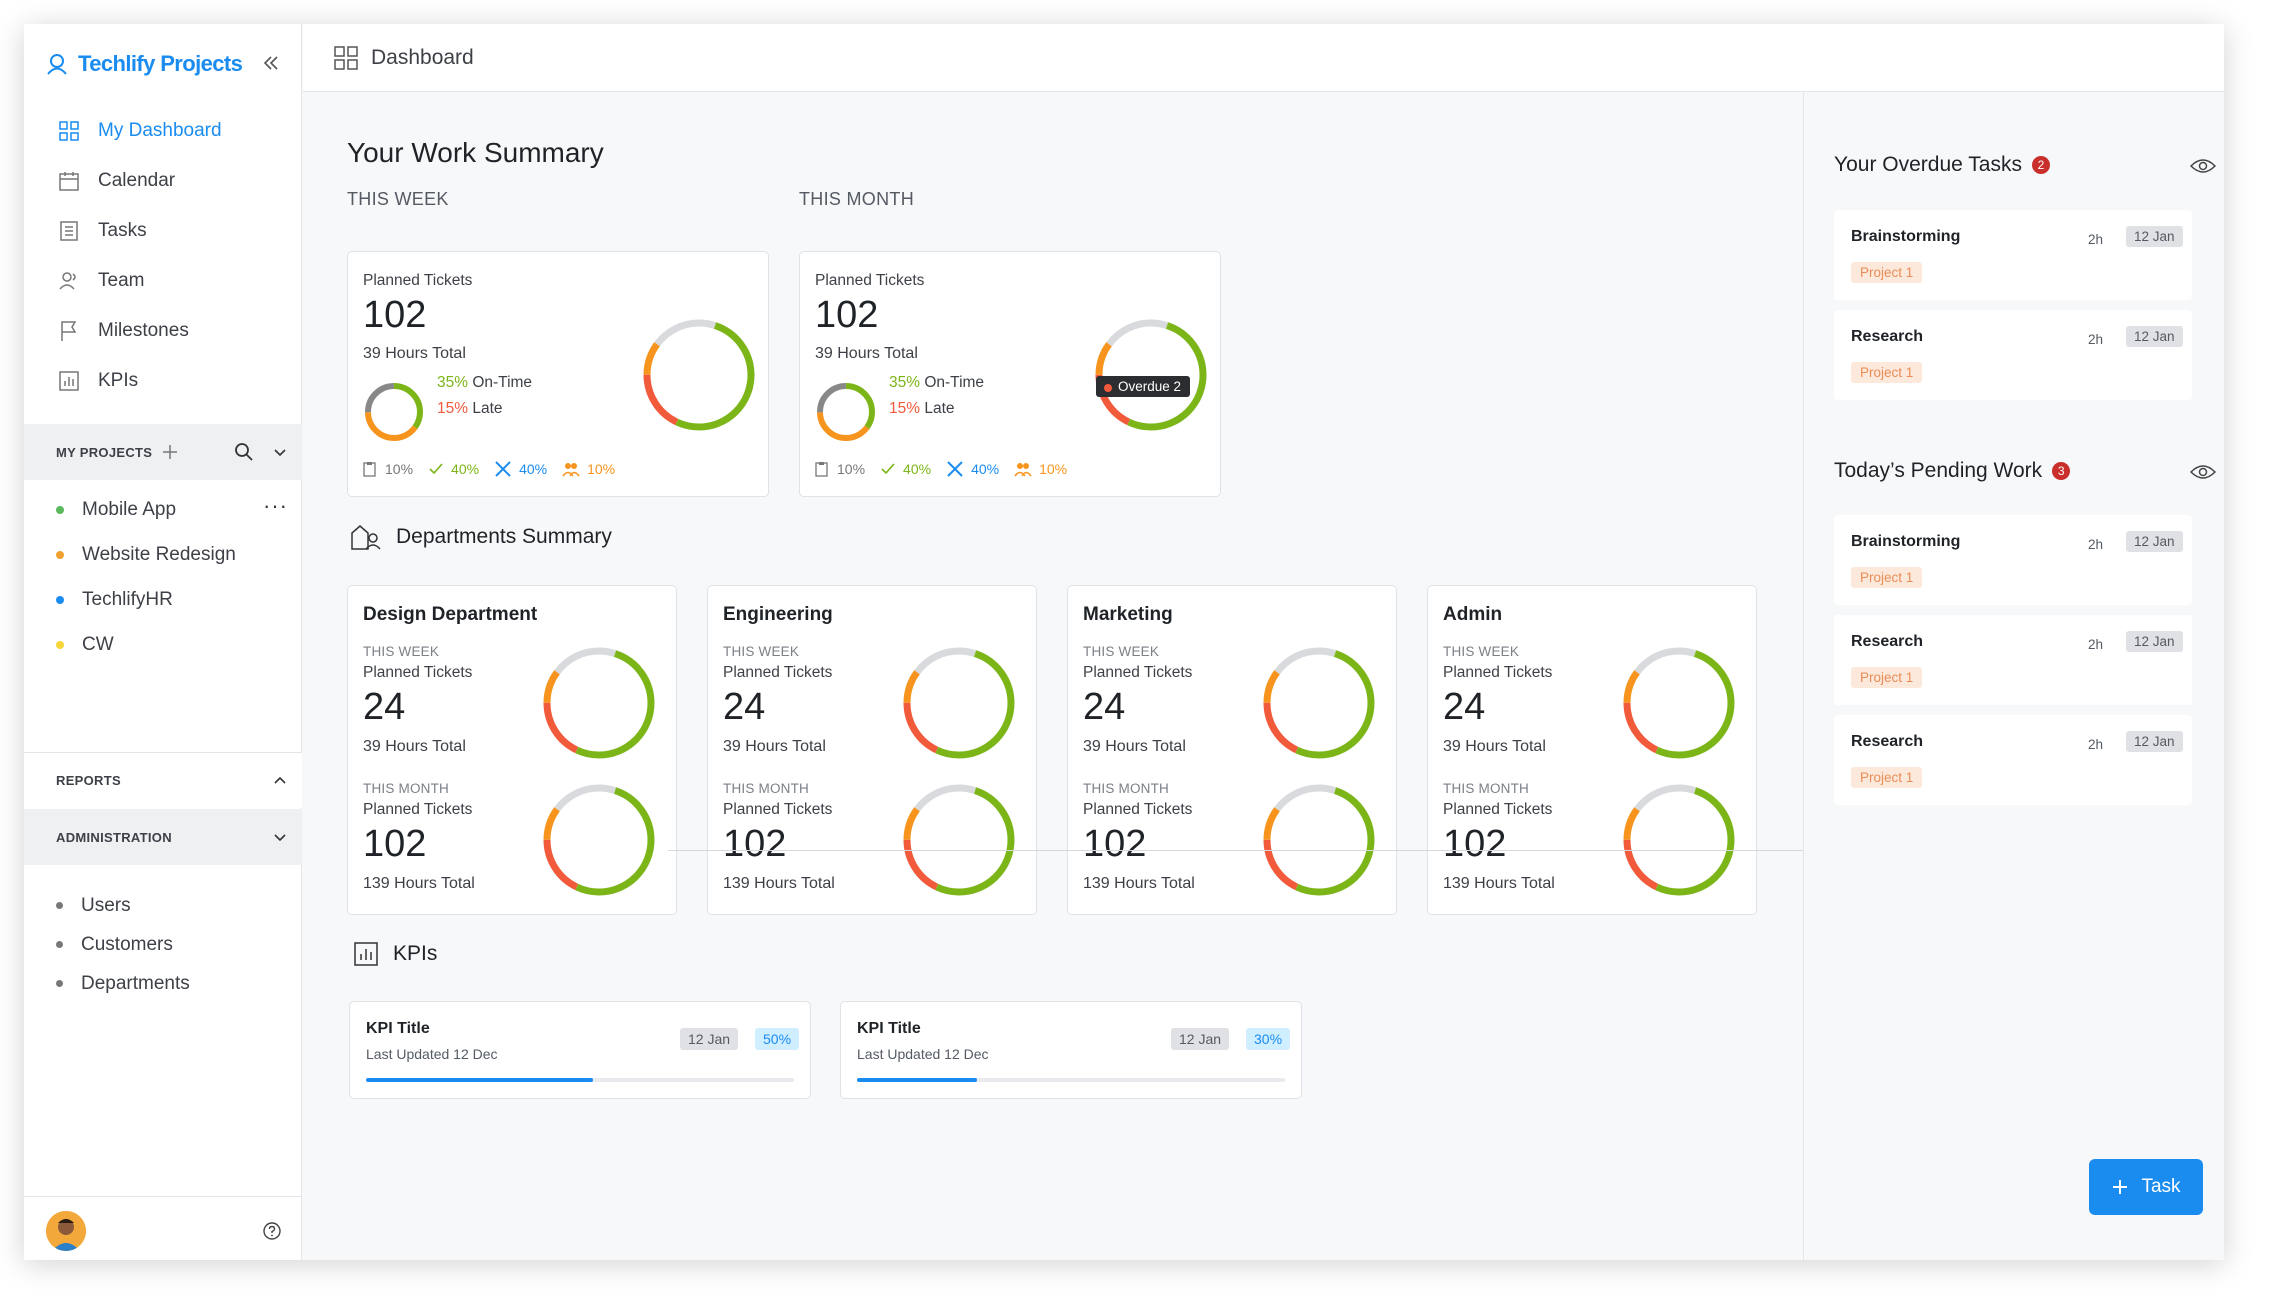 This screenshot has width=2280, height=1316. What do you see at coordinates (135, 983) in the screenshot?
I see `admin-label: Departments` at bounding box center [135, 983].